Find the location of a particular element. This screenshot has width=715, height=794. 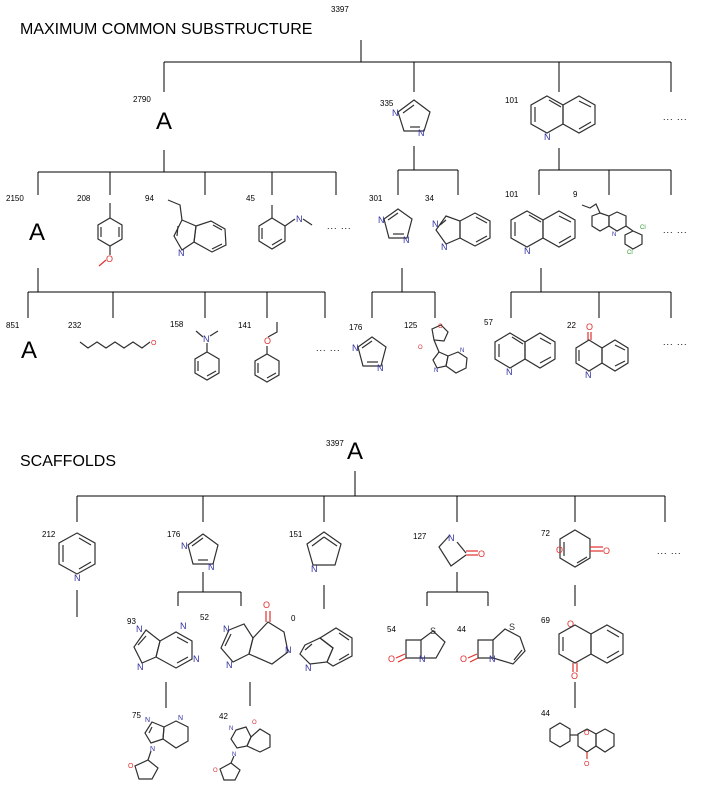

node-count: 52 is located at coordinates (204, 617).